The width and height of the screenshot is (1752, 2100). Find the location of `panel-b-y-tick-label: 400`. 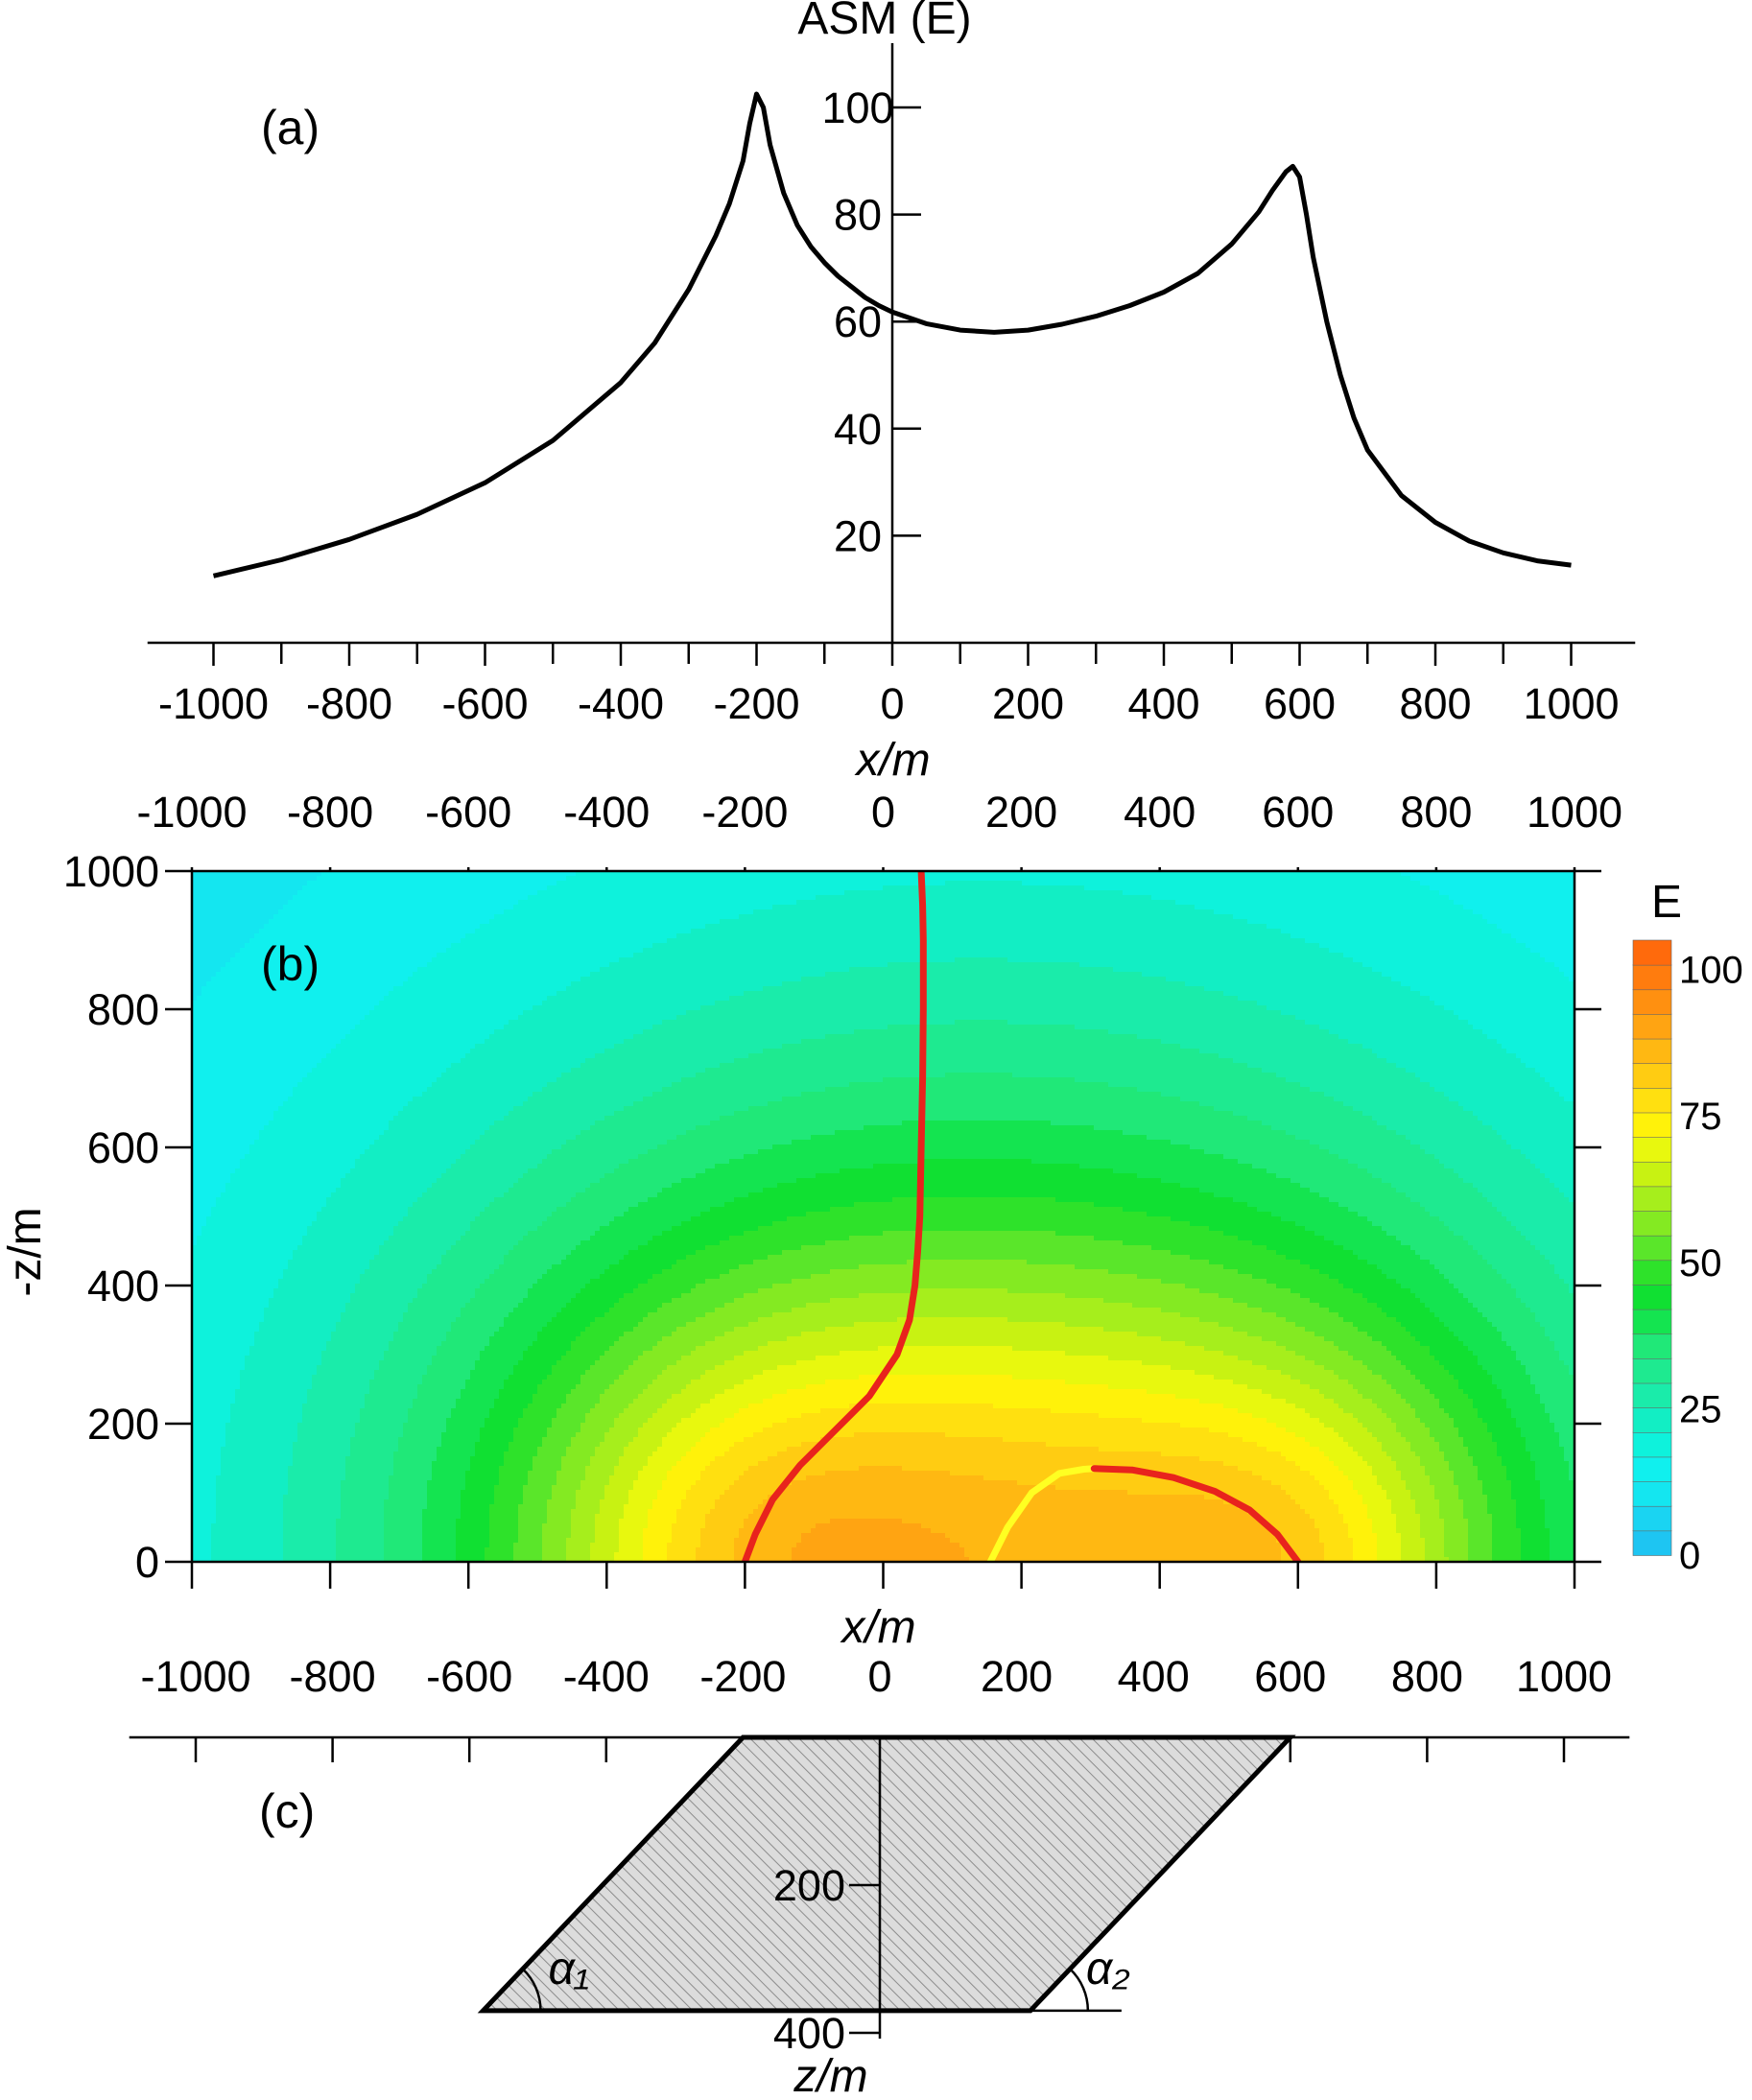

panel-b-y-tick-label: 400 is located at coordinates (123, 1286).